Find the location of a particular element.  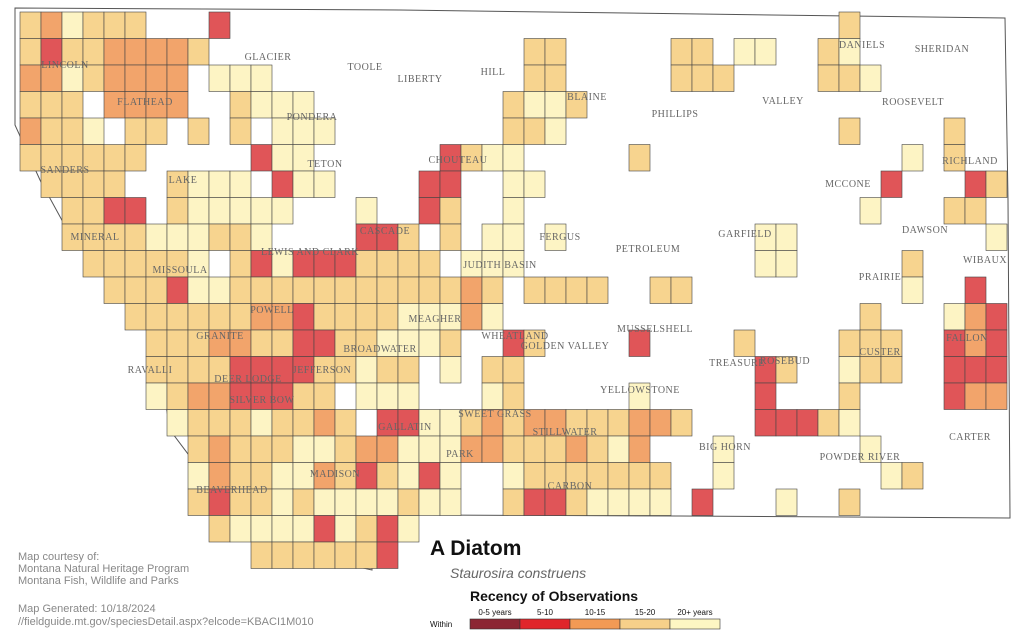

county-label: JUDITH BASIN is located at coordinates (500, 265).